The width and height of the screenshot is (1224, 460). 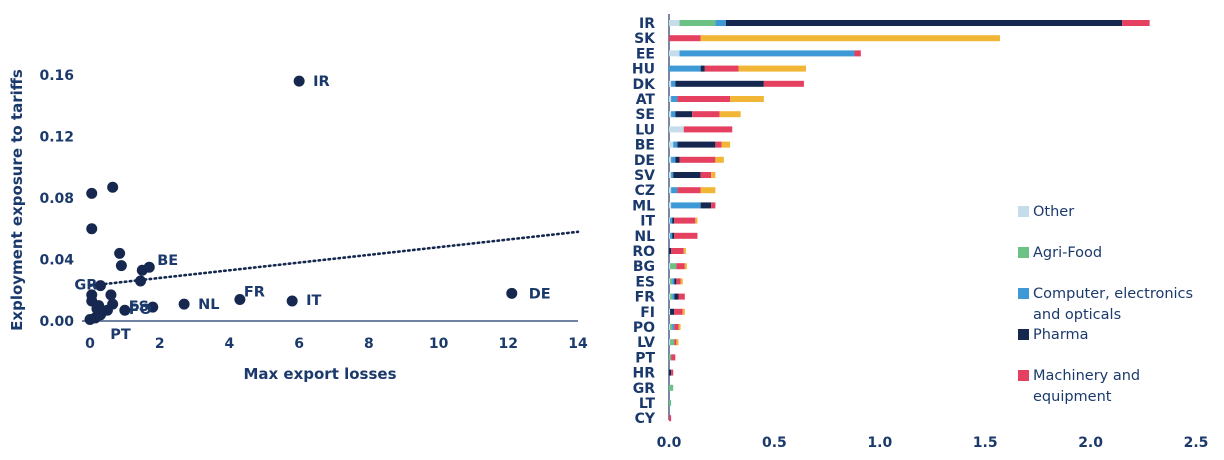 What do you see at coordinates (645, 358) in the screenshot?
I see `category-label: PT` at bounding box center [645, 358].